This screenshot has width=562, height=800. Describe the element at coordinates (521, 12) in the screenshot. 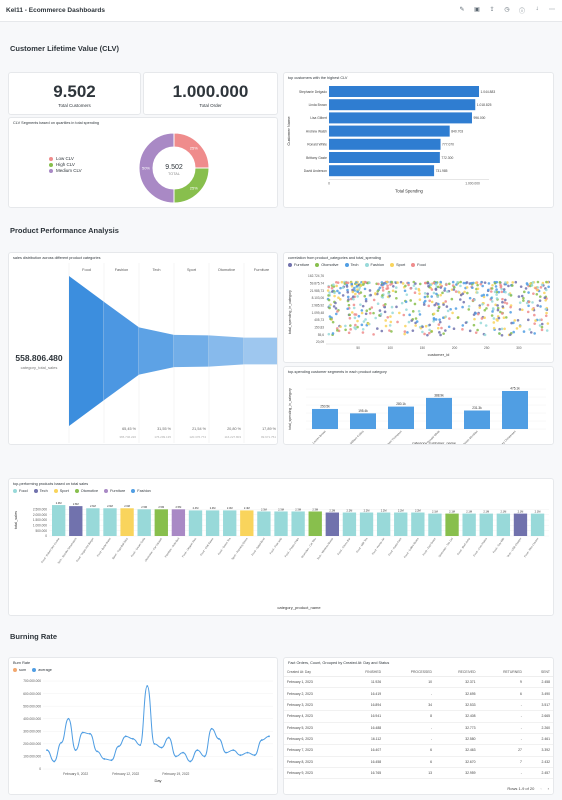

I see `info-icon: ⓘ` at that location.